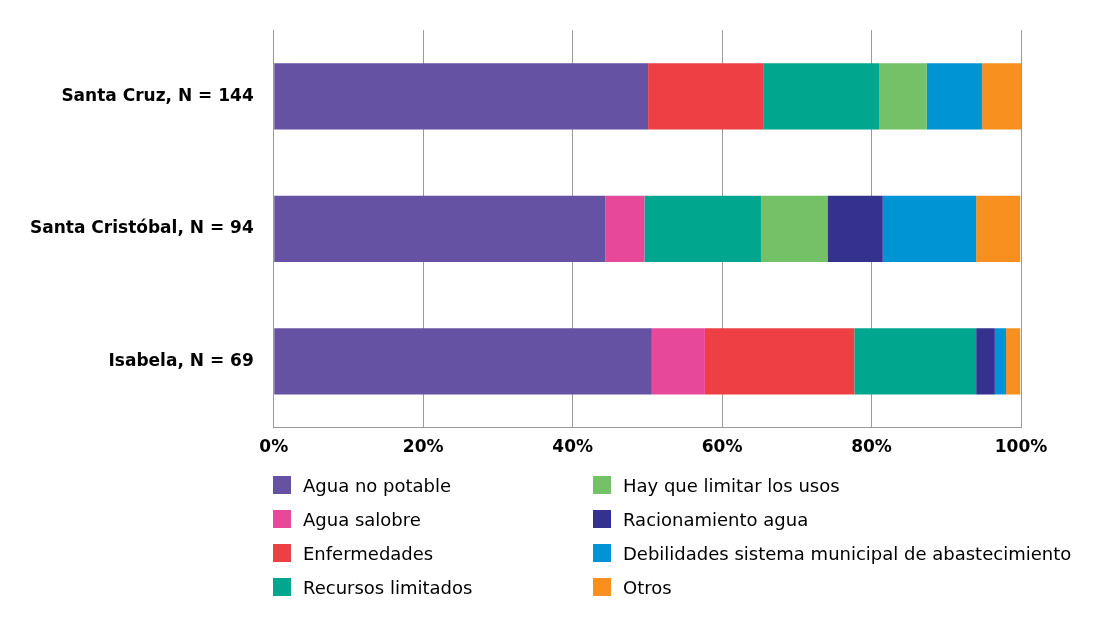 The width and height of the screenshot is (1099, 618). I want to click on y-tick-label: Isabela, N = 69, so click(181, 359).